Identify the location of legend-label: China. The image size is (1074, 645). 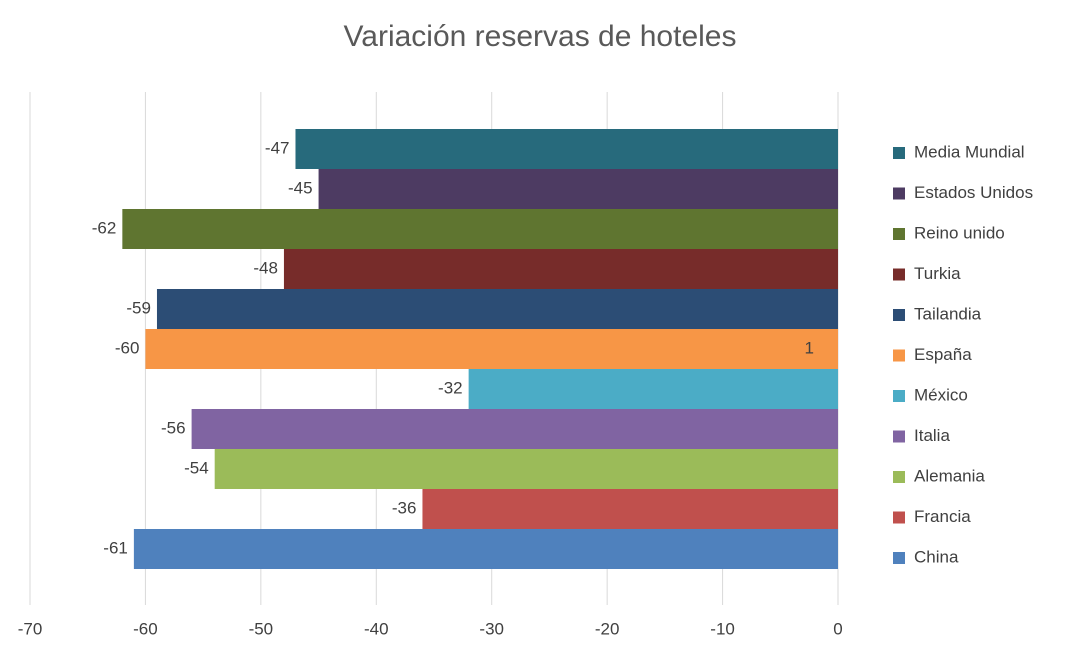
(936, 556).